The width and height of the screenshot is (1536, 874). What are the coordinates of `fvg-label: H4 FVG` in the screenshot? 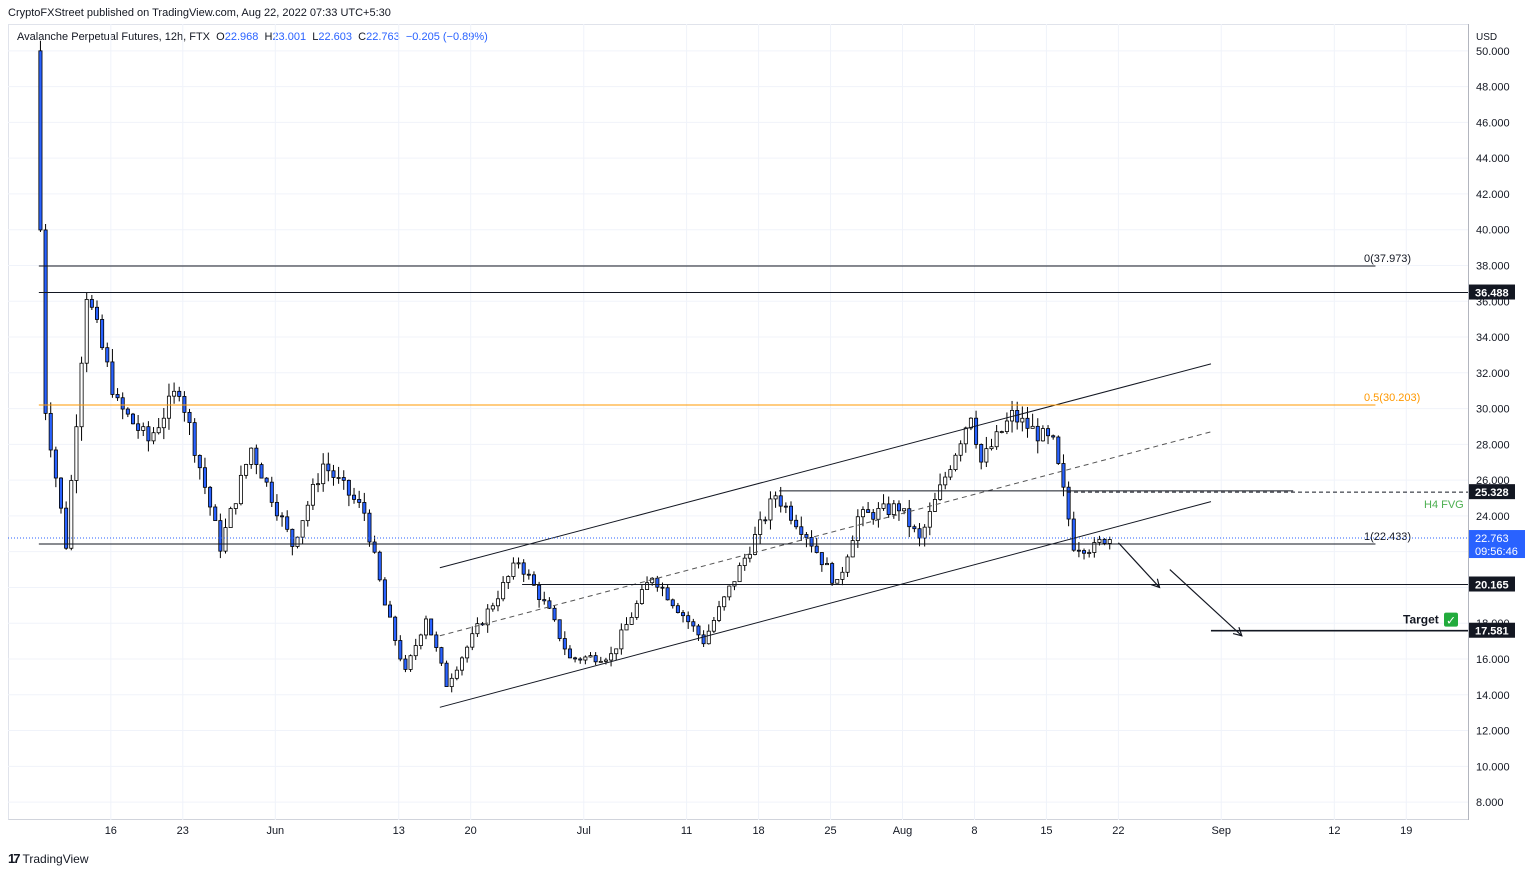 It's located at (1444, 505).